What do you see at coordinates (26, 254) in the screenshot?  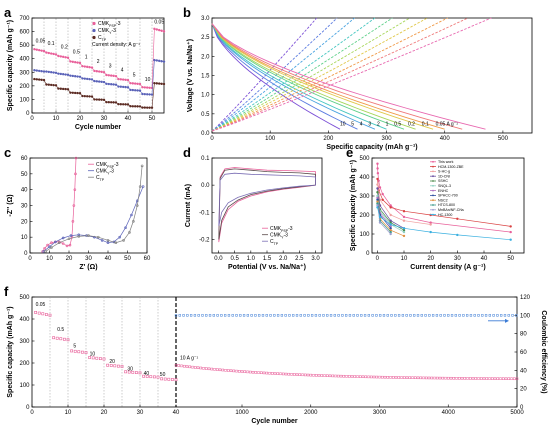 I see `y-tick-label: 0` at bounding box center [26, 254].